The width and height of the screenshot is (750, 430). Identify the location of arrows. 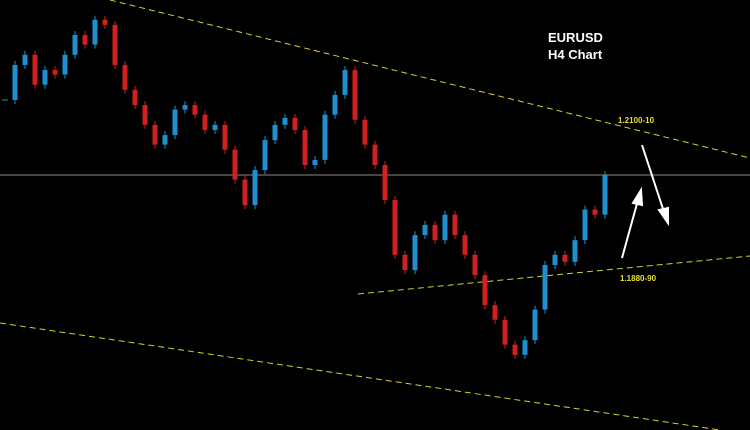
(645, 201).